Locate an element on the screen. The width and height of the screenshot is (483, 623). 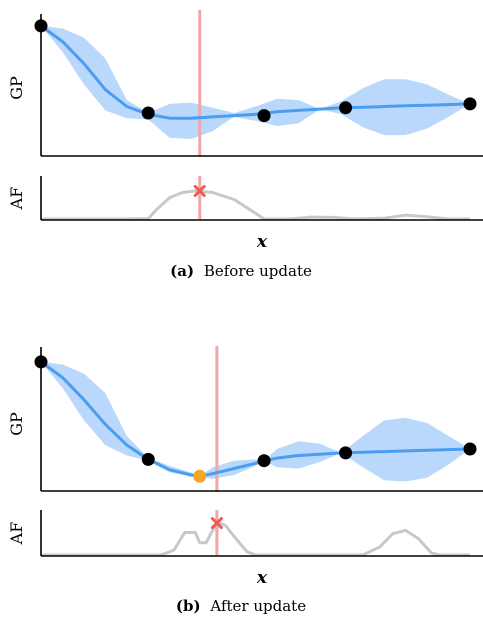
af-plot-b: AF is located at coordinates (245, 533).